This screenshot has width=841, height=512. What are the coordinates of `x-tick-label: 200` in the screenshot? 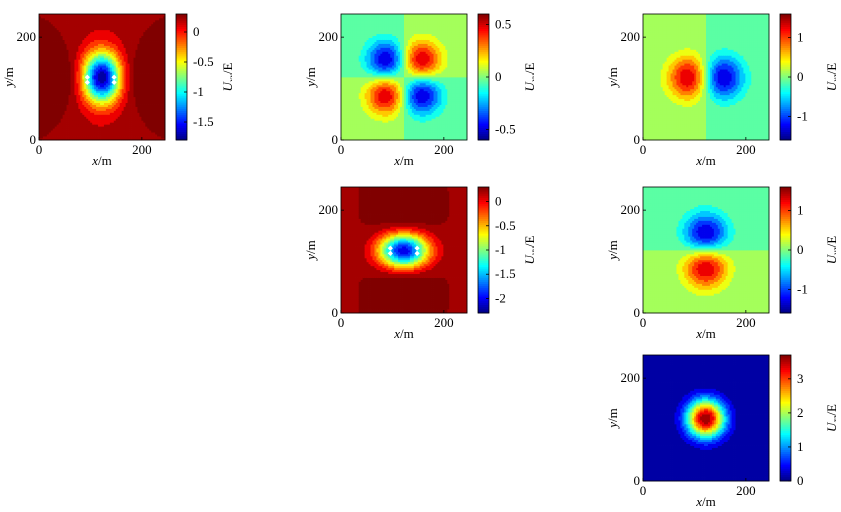 It's located at (142, 149).